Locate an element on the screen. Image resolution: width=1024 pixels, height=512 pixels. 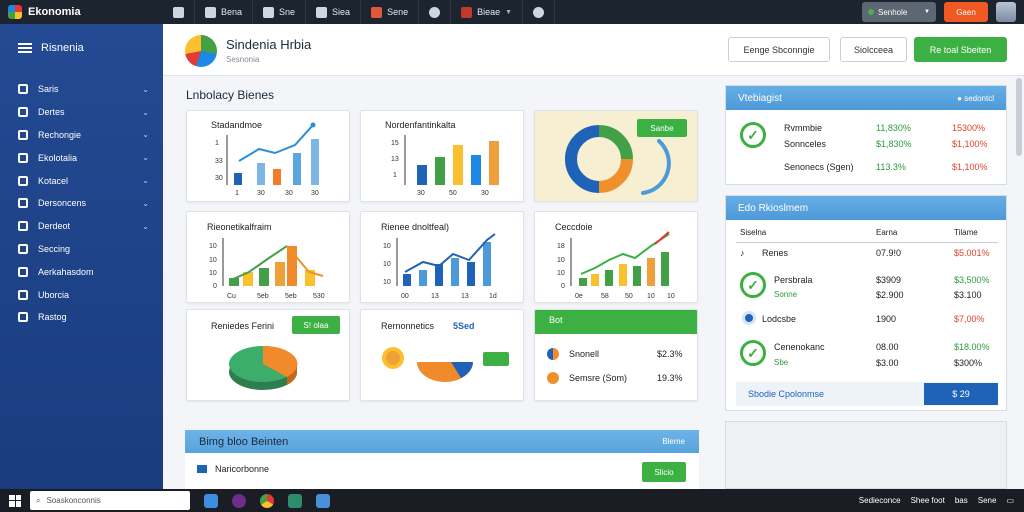
sidebar-item: Seccing is located at coordinates (81, 249).